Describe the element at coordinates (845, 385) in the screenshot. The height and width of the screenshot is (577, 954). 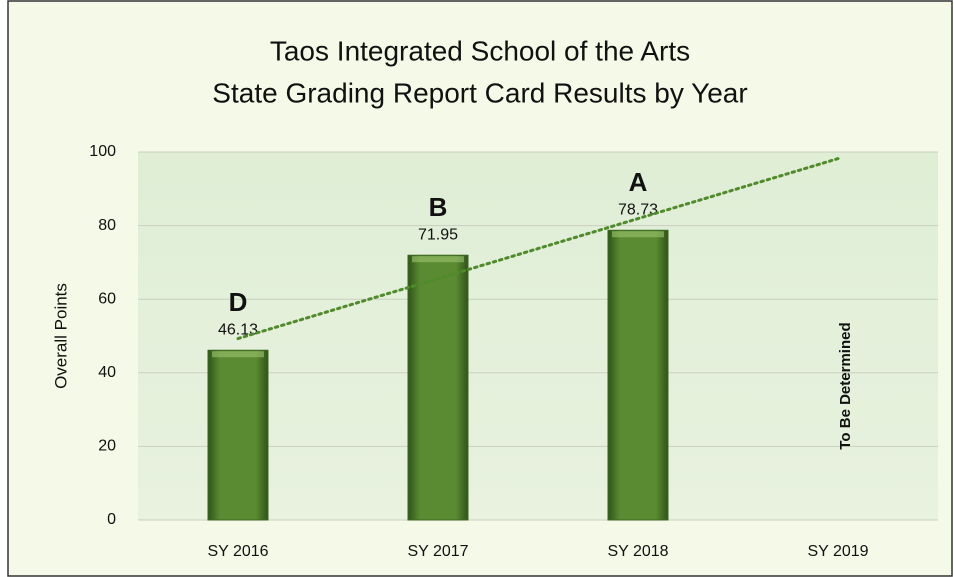
I see `annotation: To Be Determined` at that location.